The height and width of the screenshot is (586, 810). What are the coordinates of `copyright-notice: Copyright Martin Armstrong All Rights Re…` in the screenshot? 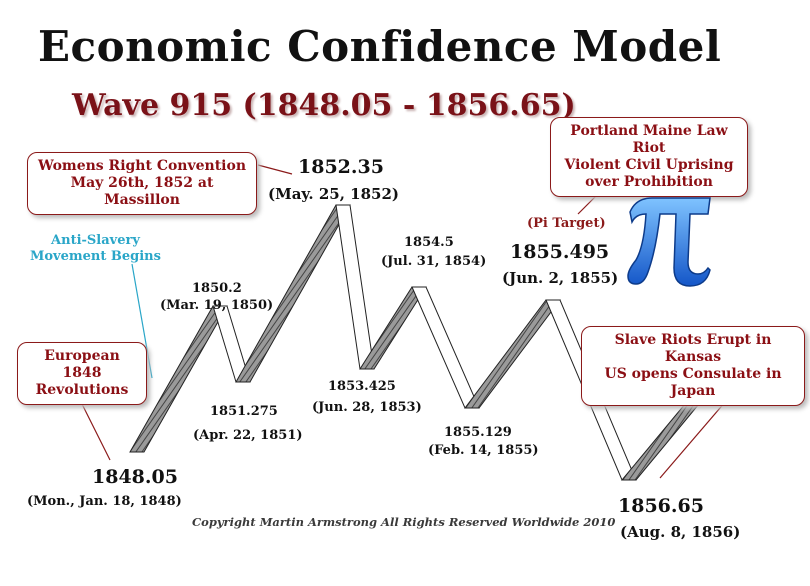 It's located at (404, 522).